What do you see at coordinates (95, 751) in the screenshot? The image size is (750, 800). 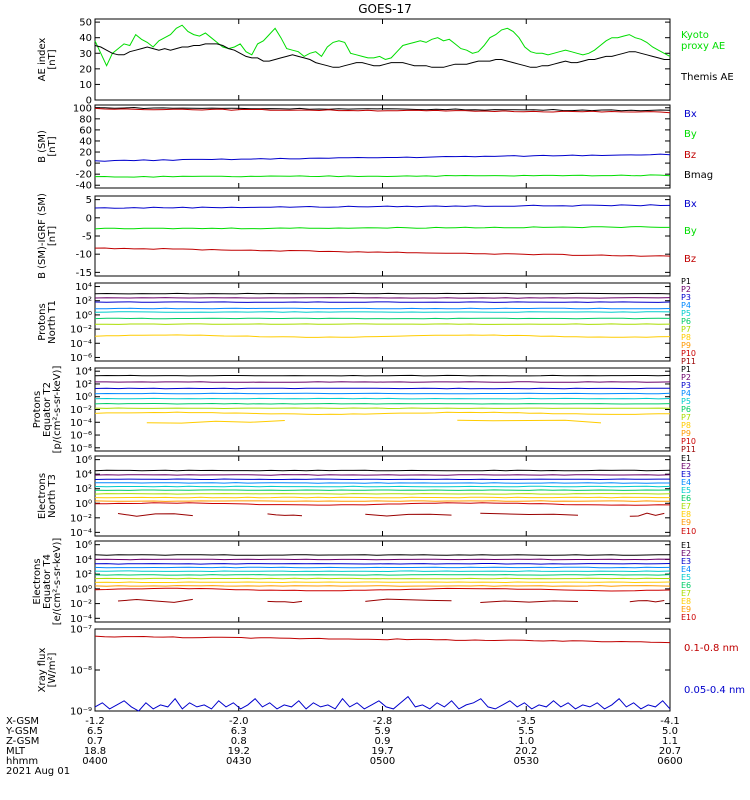 I see `orbit-value: 18.8` at bounding box center [95, 751].